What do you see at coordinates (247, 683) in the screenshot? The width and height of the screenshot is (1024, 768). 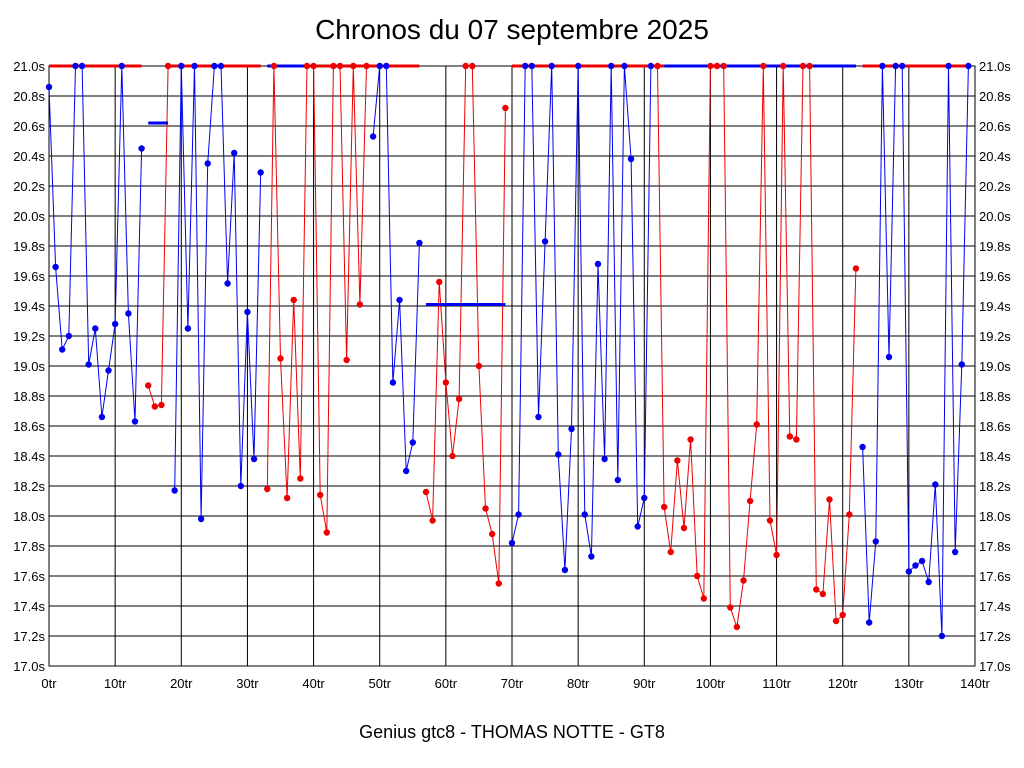 I see `x-tick-label: 30tr` at bounding box center [247, 683].